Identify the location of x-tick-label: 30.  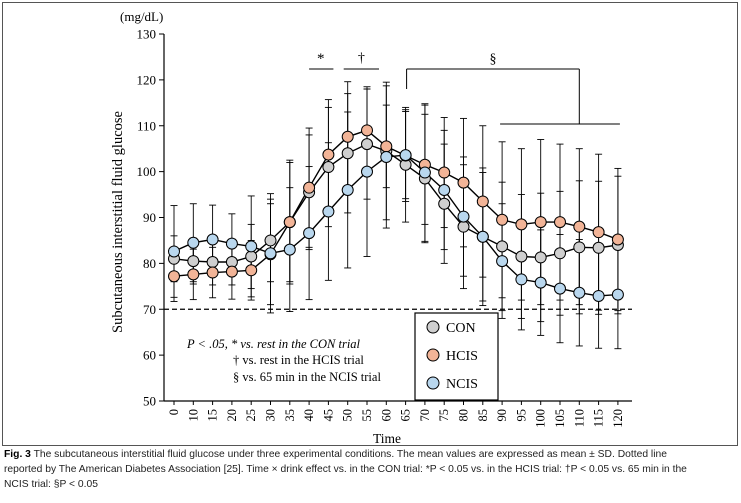
(271, 415).